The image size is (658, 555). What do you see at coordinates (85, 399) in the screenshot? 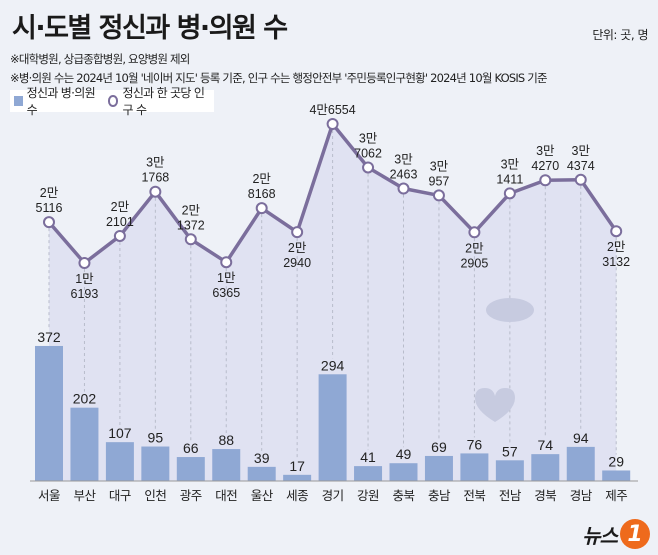
I see `bar-value-label: 202` at bounding box center [85, 399].